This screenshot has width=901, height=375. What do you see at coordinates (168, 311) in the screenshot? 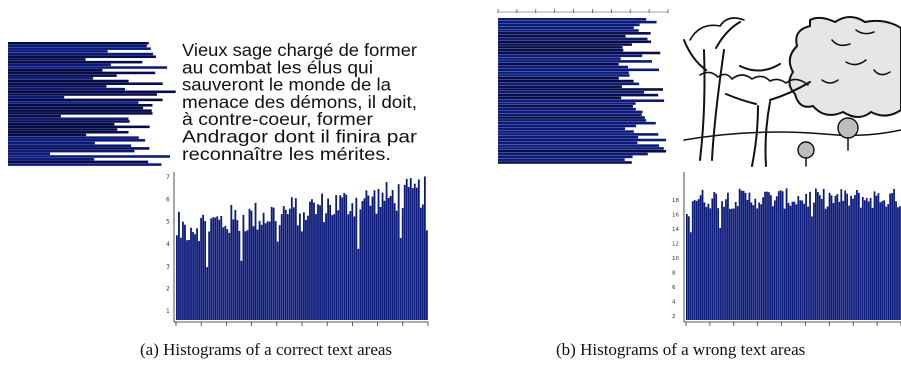
I see `y-tick-label: 1` at bounding box center [168, 311].